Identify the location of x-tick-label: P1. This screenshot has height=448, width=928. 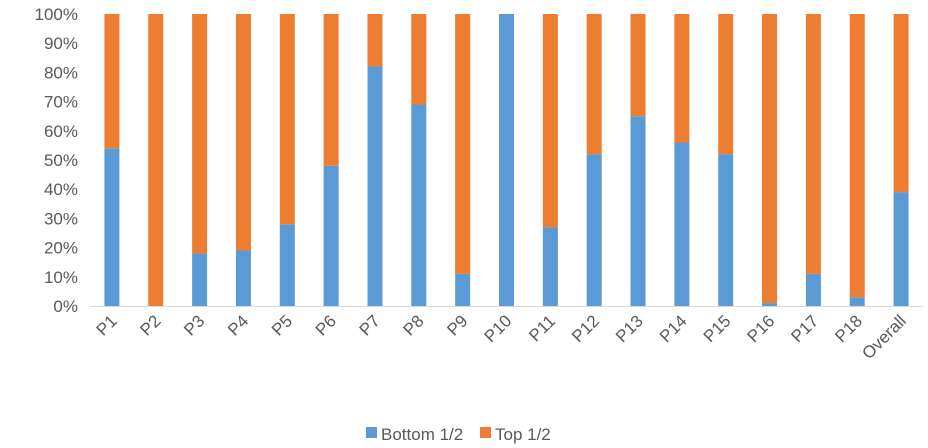
(107, 325).